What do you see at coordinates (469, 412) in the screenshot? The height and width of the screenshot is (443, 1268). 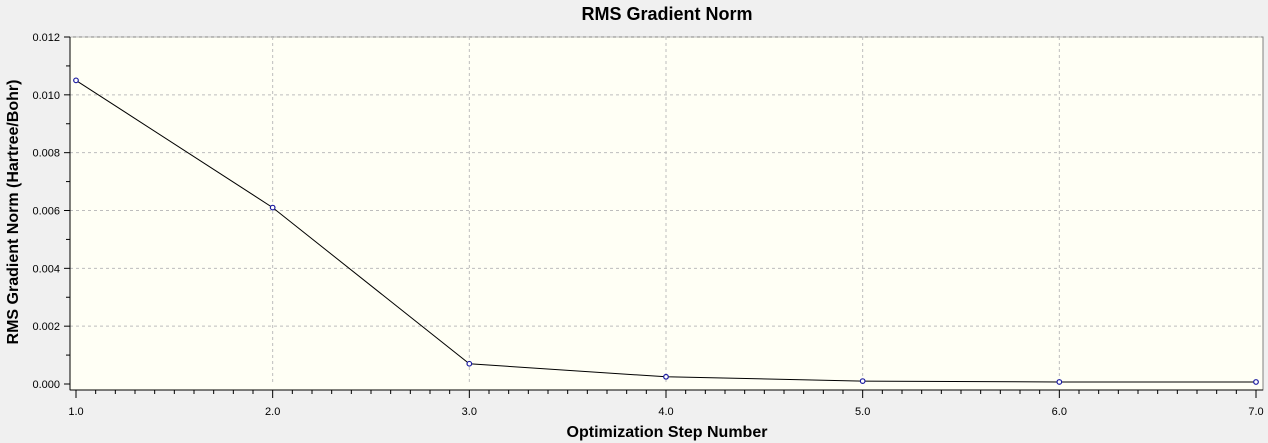 I see `x-tick-label: 3.0` at bounding box center [469, 412].